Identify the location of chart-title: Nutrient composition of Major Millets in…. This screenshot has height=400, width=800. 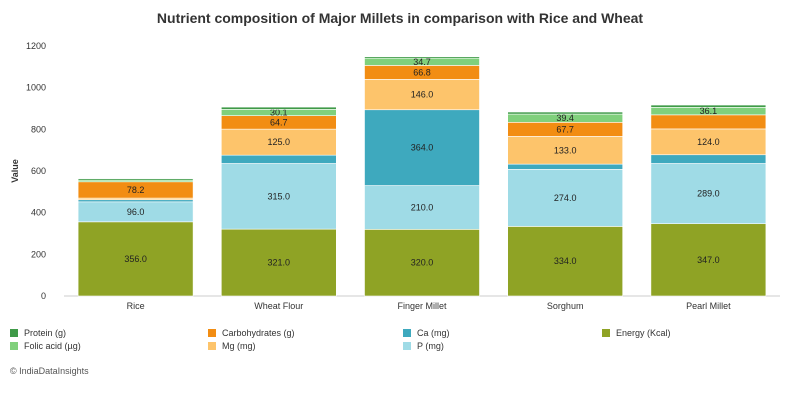
(400, 18).